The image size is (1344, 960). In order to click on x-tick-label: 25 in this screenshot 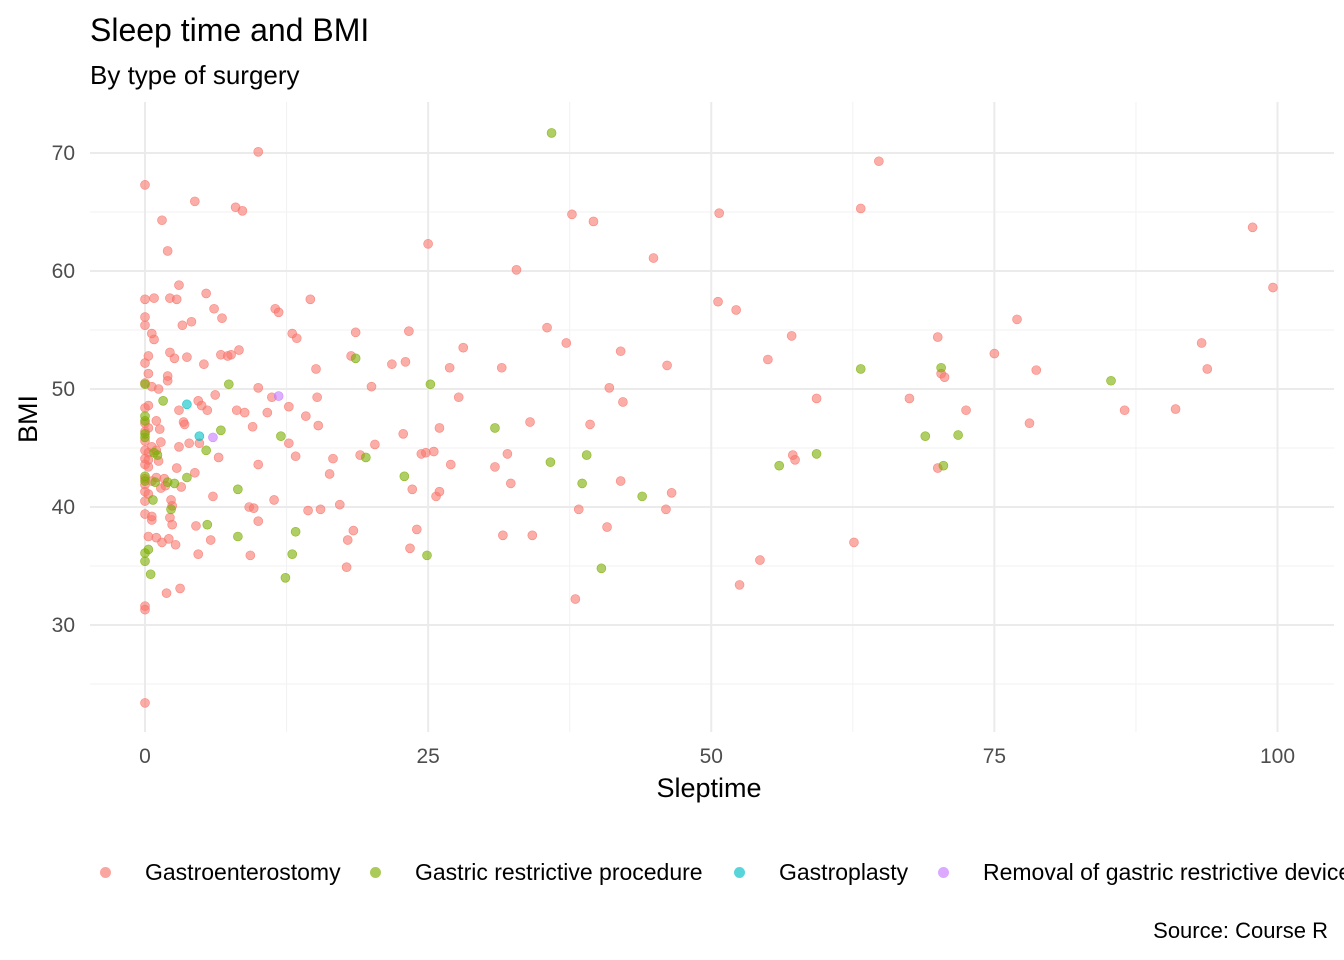, I will do `click(427, 756)`.